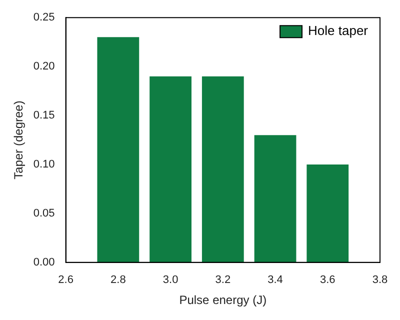 The width and height of the screenshot is (400, 320). Describe the element at coordinates (44, 213) in the screenshot. I see `y-tick-label: 0.05` at that location.